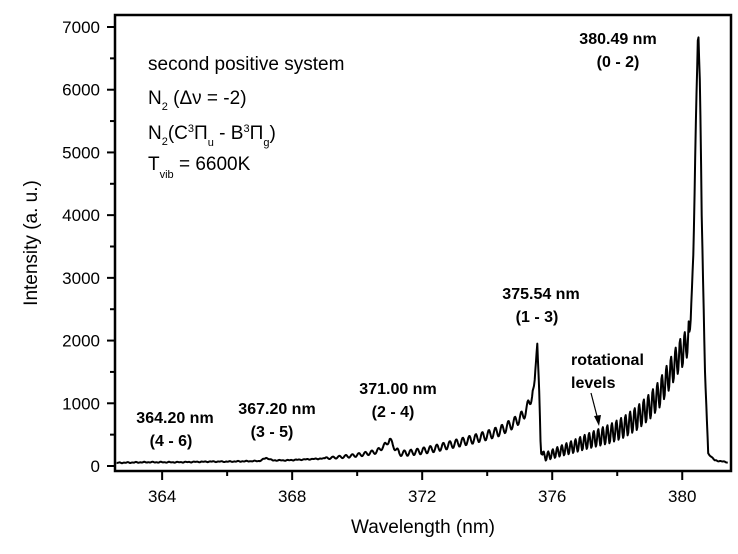 The height and width of the screenshot is (554, 738). Describe the element at coordinates (682, 496) in the screenshot. I see `x-tick-label: 380` at that location.